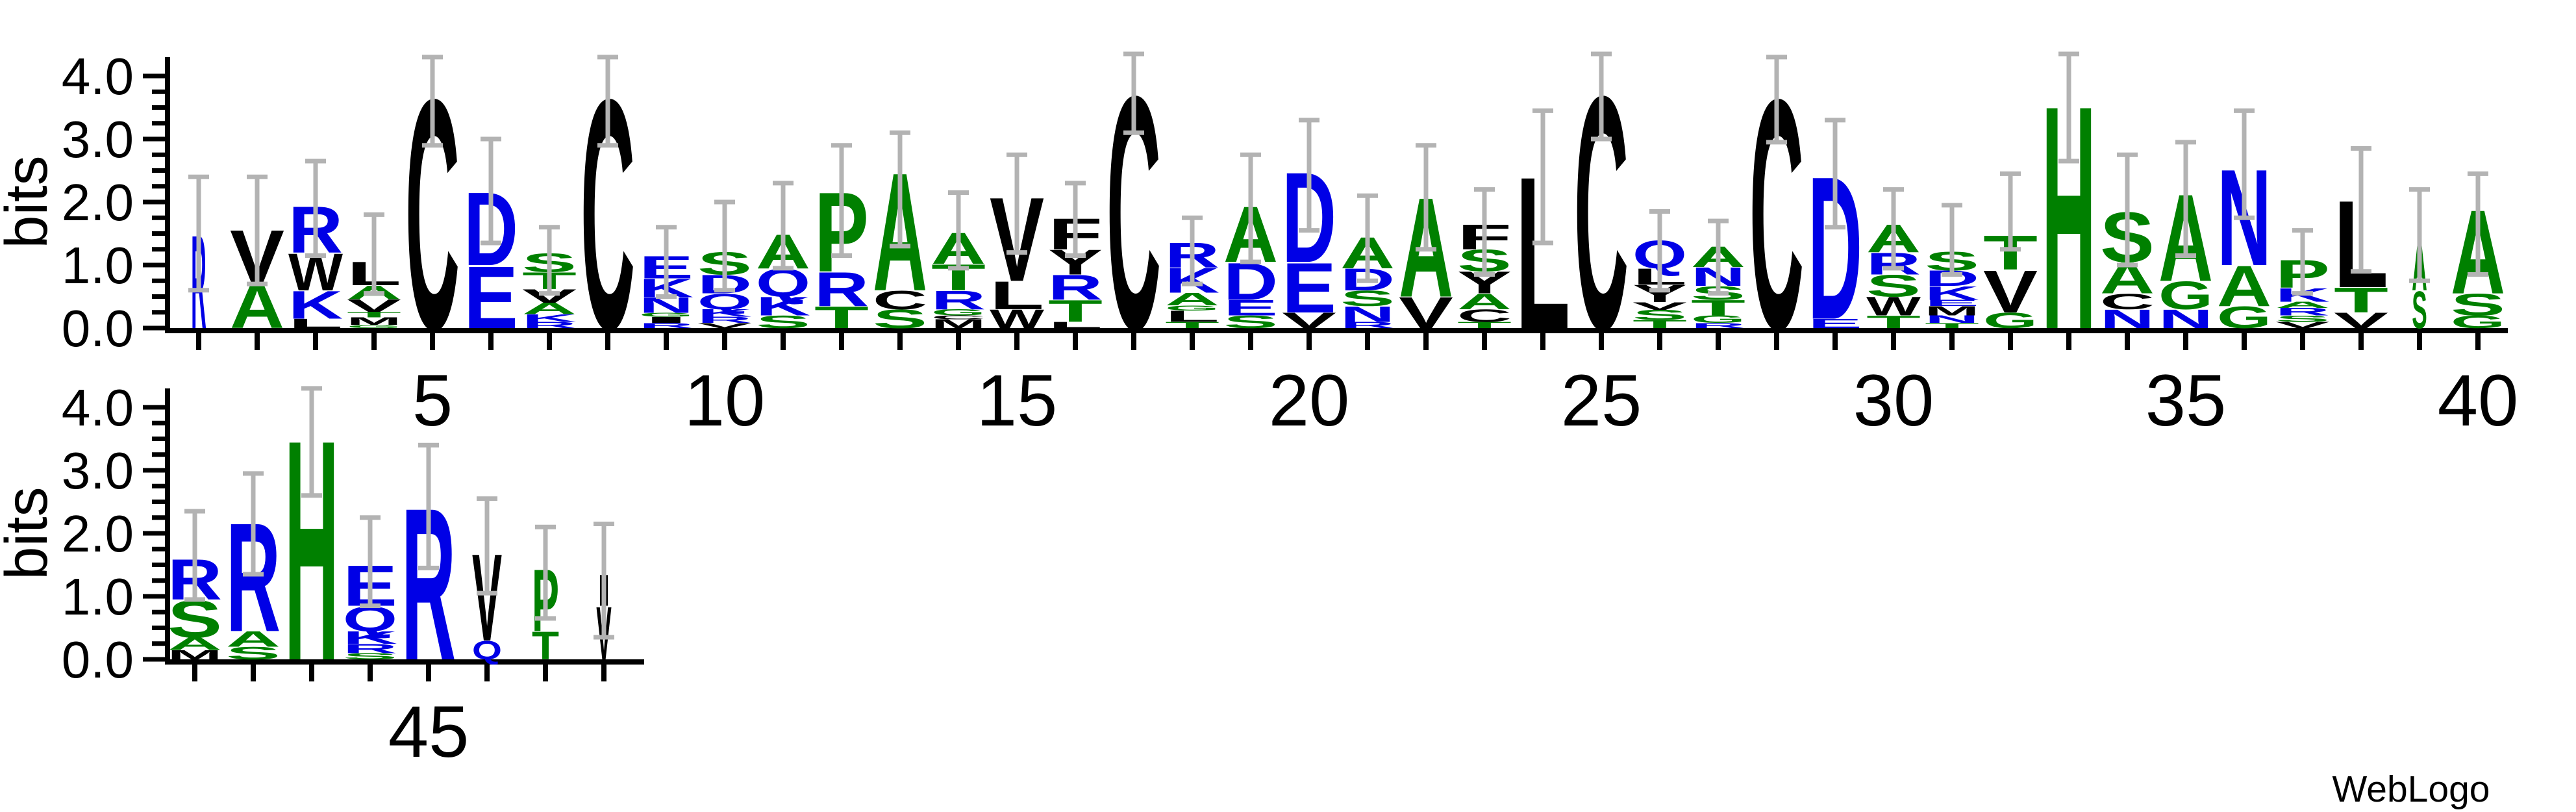 The height and width of the screenshot is (812, 2576). I want to click on residue-A-pos-23: A, so click(1484, 301).